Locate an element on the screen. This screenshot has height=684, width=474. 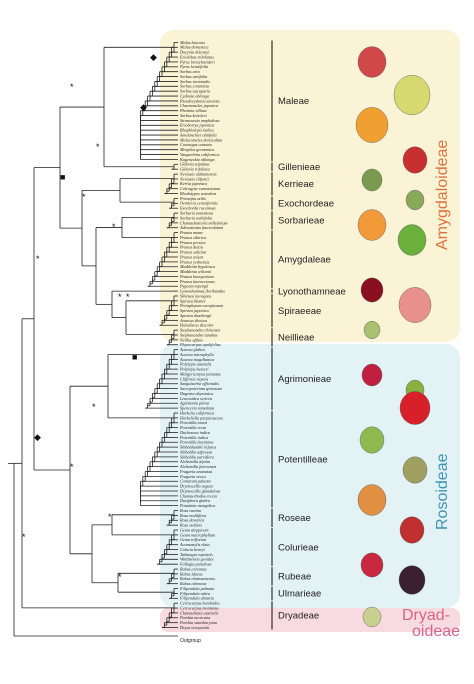
tribe-label: Ulmarieae is located at coordinates (299, 594).